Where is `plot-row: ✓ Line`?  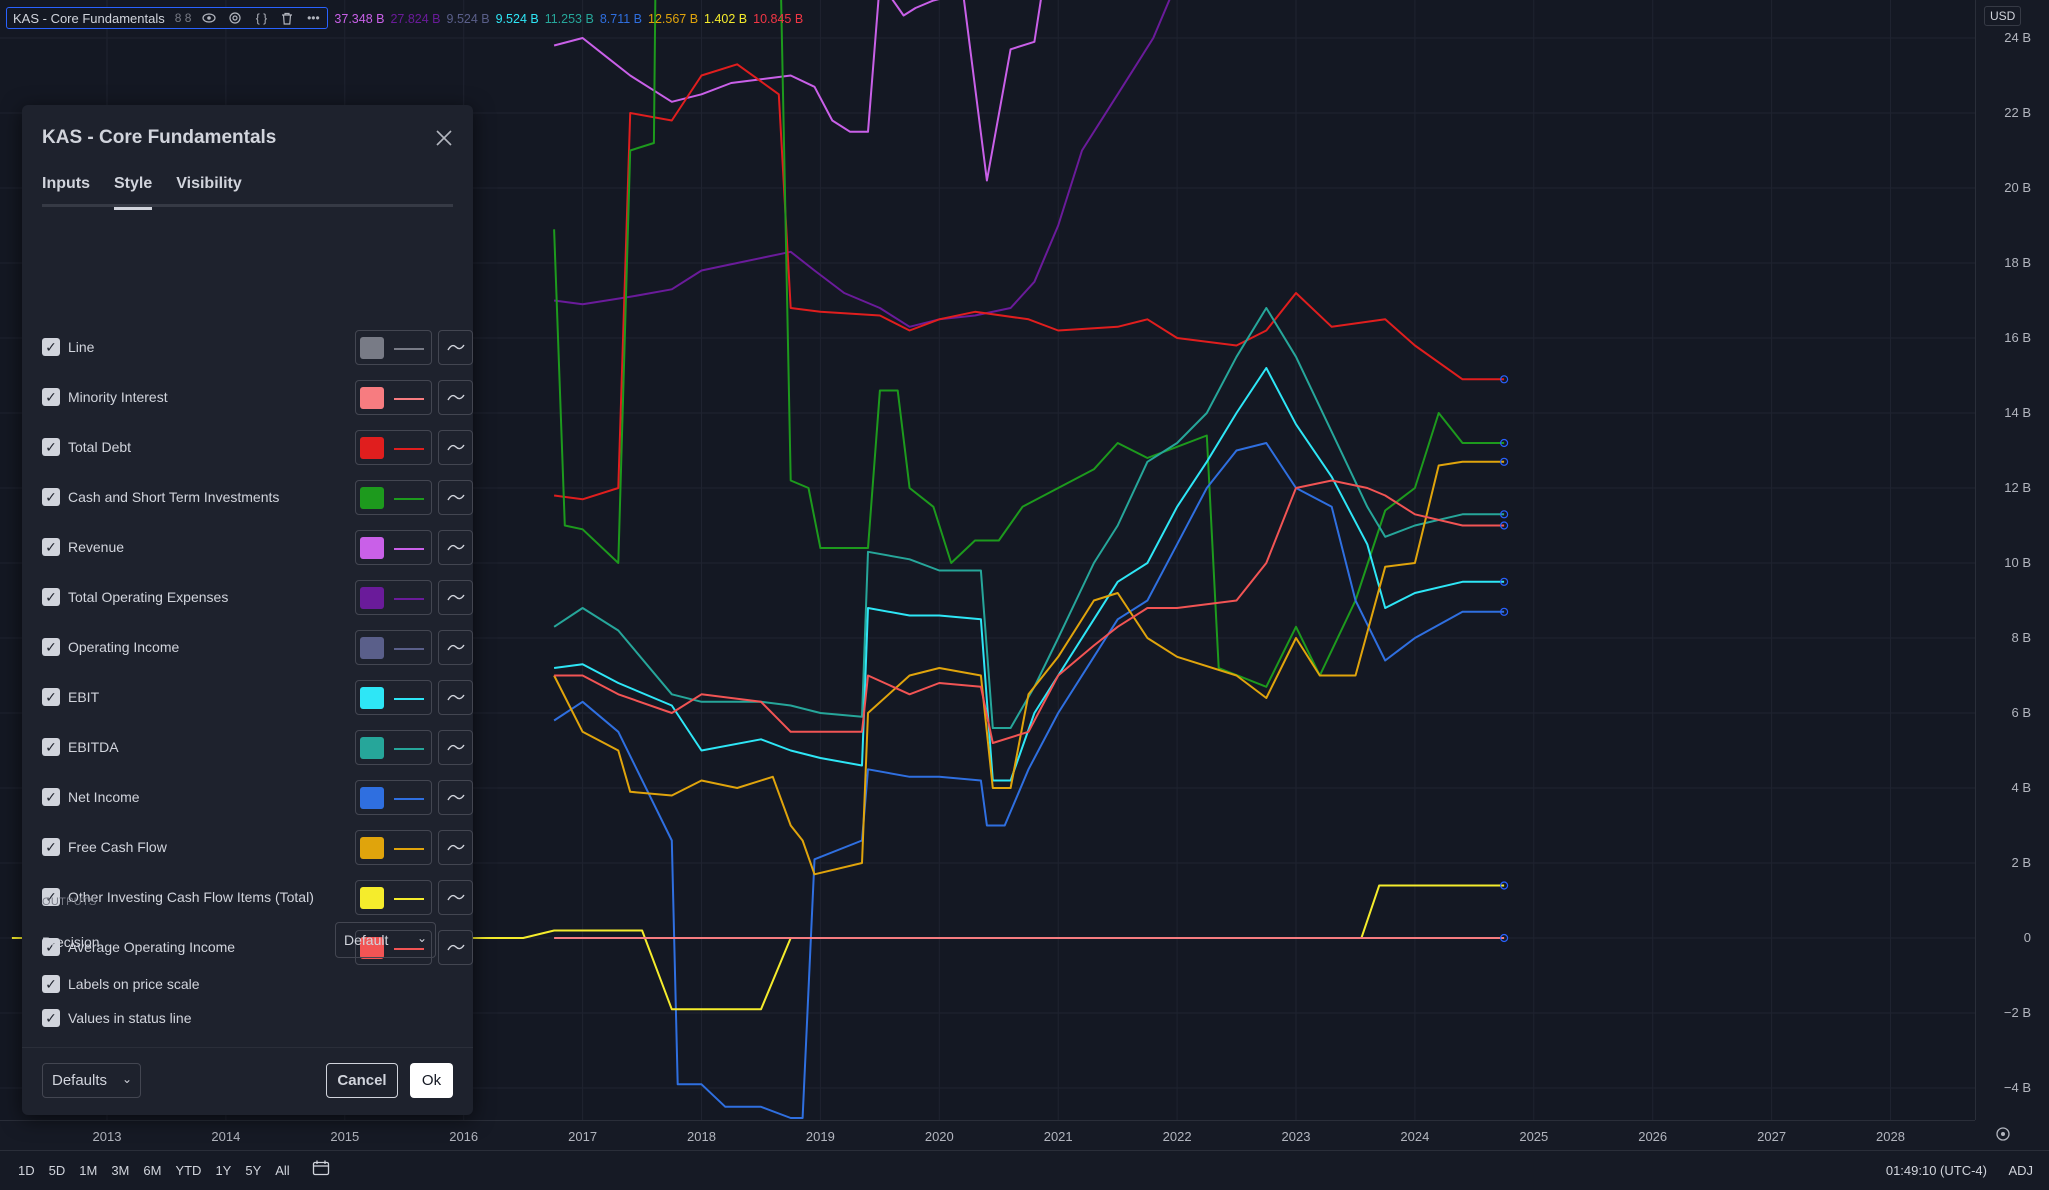
plot-row: ✓ Line is located at coordinates (257, 348).